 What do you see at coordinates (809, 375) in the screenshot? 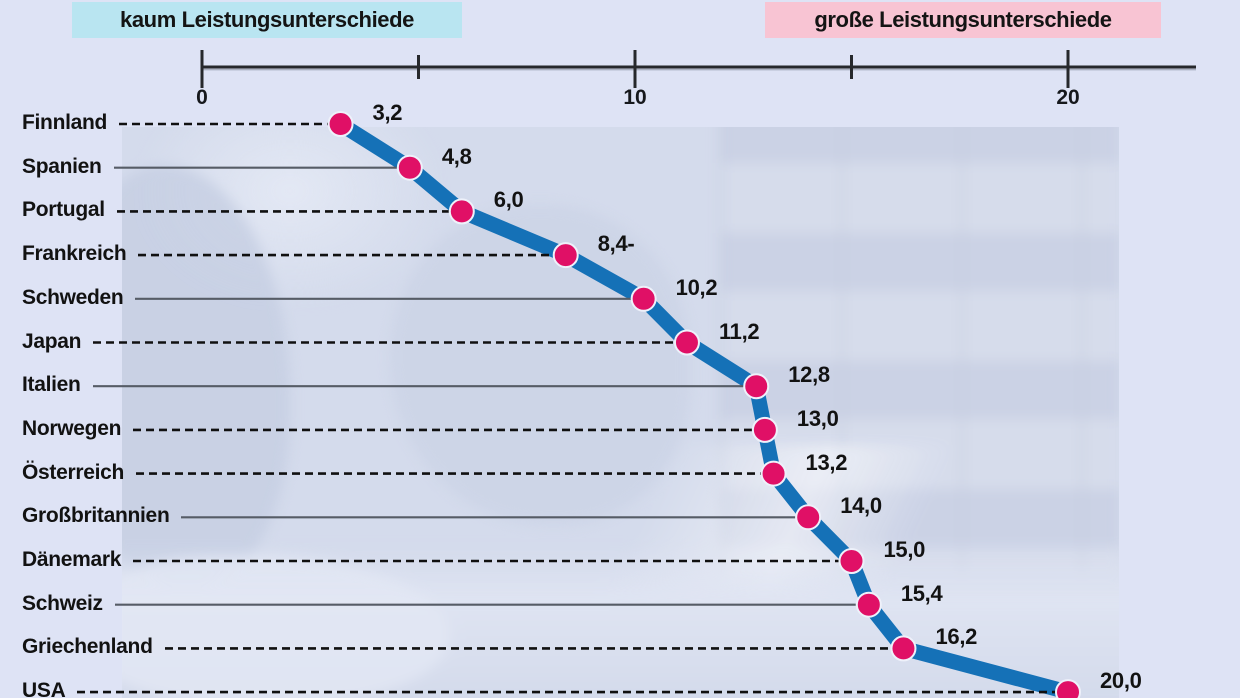
I see `value-label: 12,8` at bounding box center [809, 375].